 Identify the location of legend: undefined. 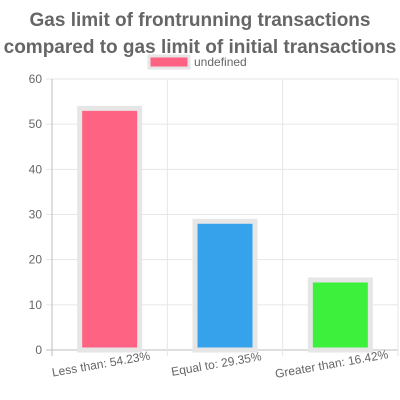
(197, 62).